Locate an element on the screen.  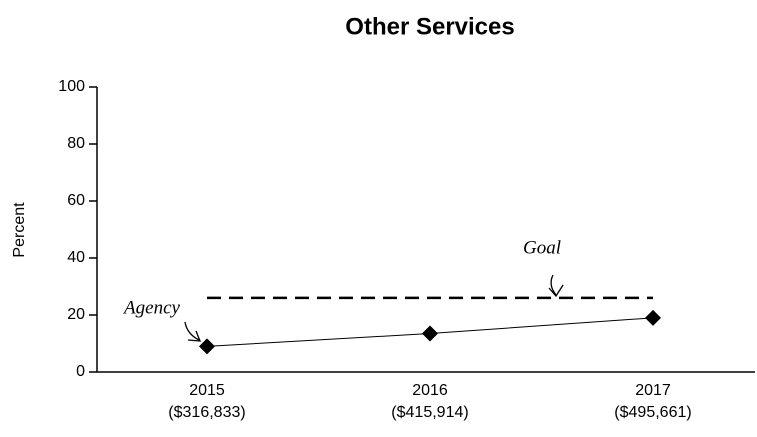
y-tick-label: 0 is located at coordinates (80, 371).